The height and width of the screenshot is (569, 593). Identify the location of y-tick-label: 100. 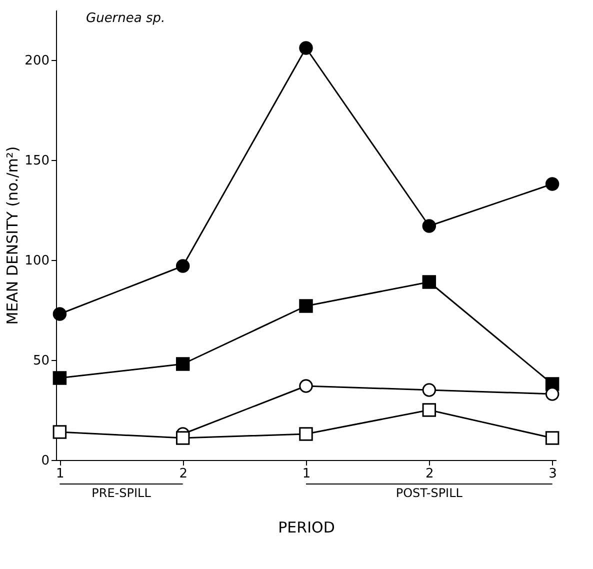
(37, 261).